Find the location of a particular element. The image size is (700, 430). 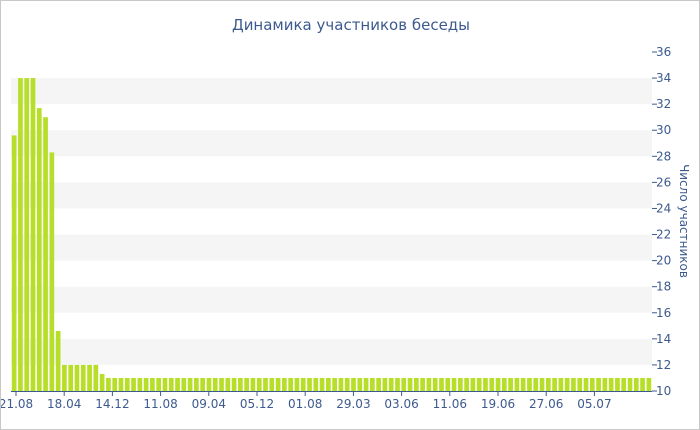

x-tick-label: 05.12 is located at coordinates (257, 404).